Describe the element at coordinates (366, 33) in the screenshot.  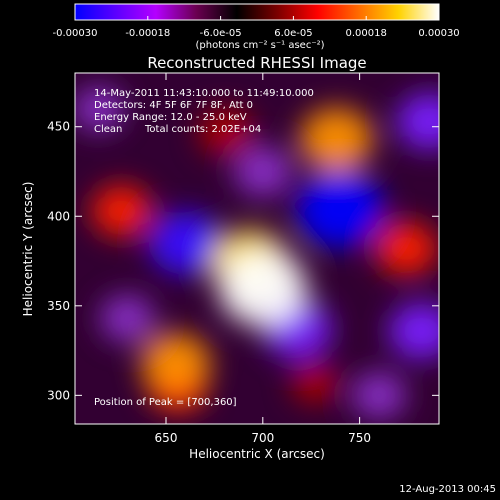
I see `colorbar-tick-label: 0.00018` at that location.